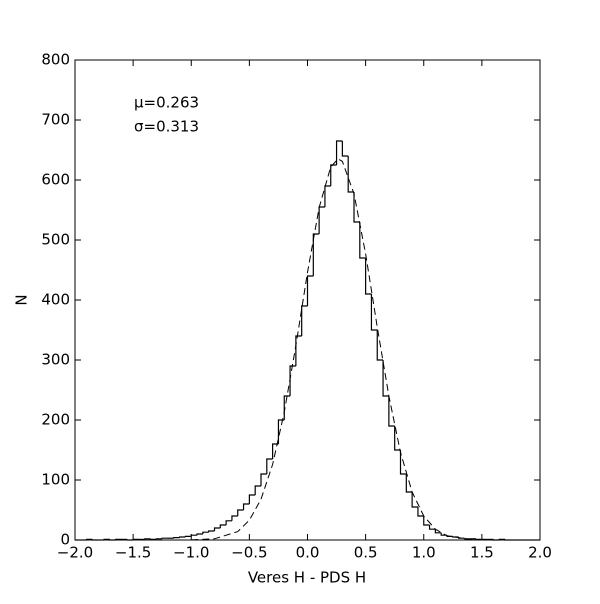 This screenshot has width=600, height=604. What do you see at coordinates (540, 553) in the screenshot?
I see `x-tick-label: 2.0` at bounding box center [540, 553].